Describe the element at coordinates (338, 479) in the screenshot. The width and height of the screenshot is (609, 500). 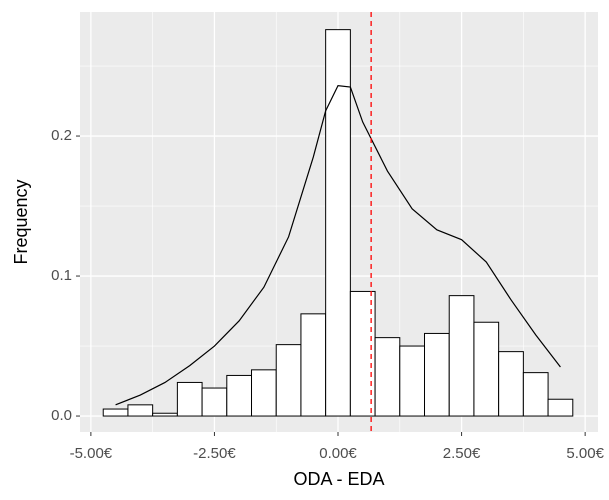
I see `x-axis-title: ODA - EDA` at that location.